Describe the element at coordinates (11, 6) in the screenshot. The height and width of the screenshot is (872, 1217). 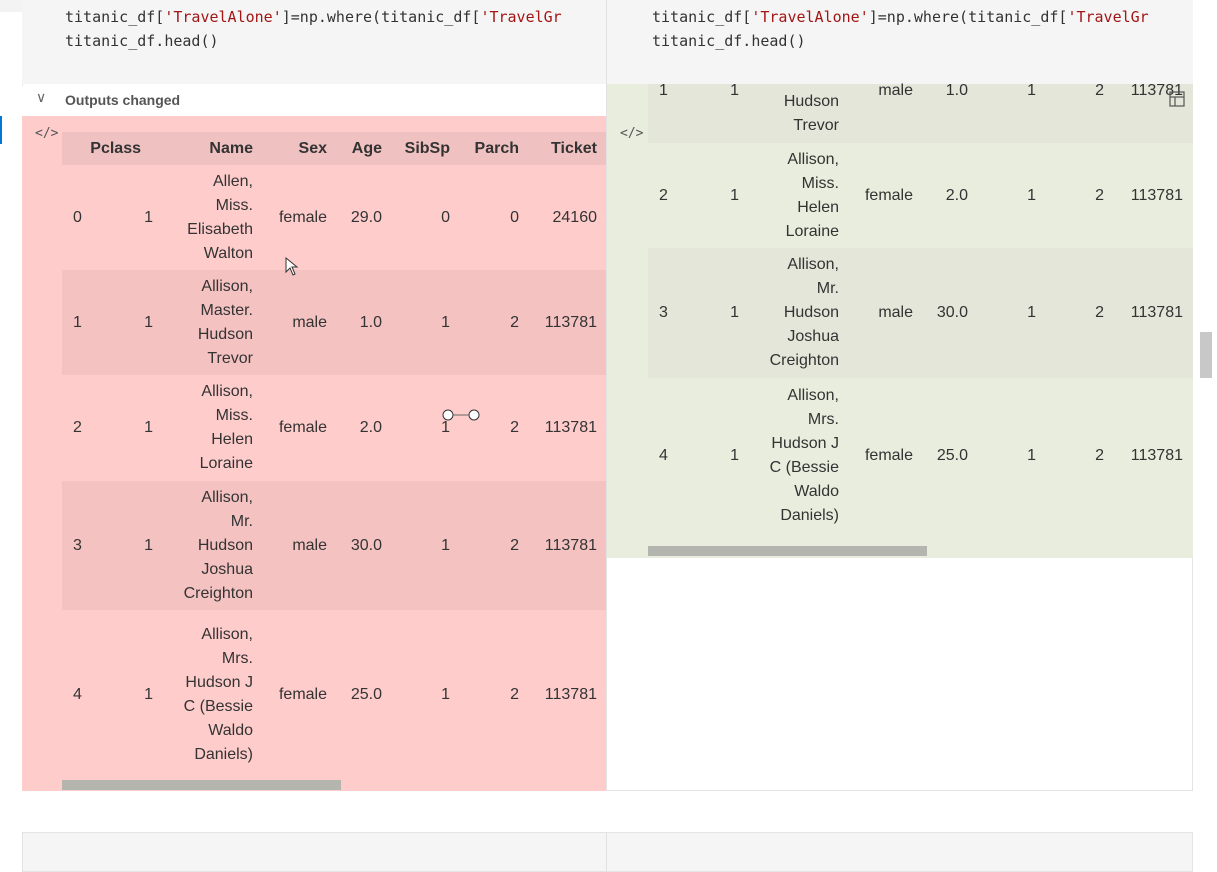
I see `top-scroll-area` at that location.